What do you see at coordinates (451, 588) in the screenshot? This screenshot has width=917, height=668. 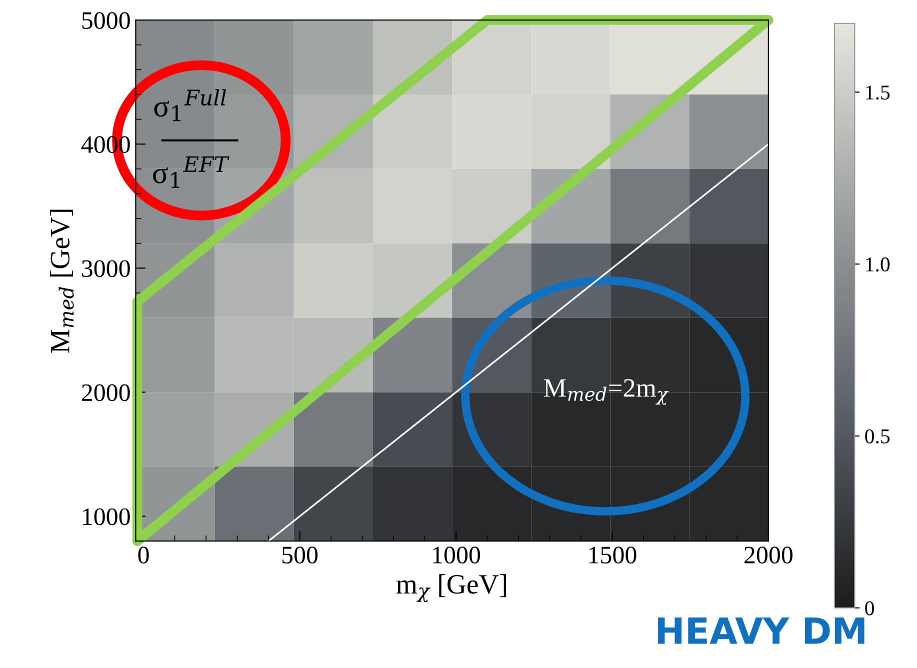 I see `x-axis-title: m$_{χ}$ [GeV]` at bounding box center [451, 588].